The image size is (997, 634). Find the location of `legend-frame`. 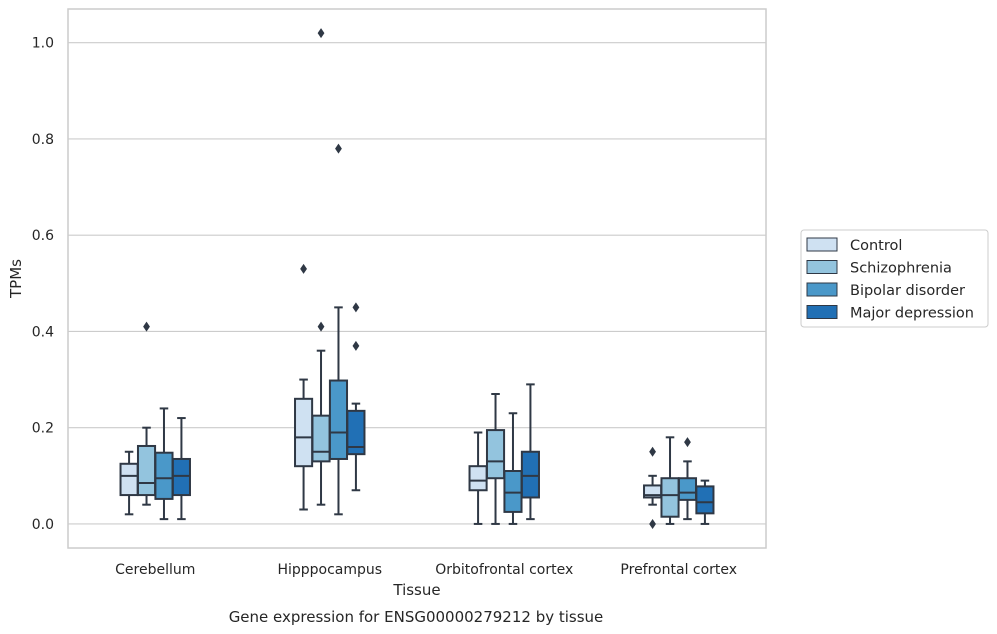

legend-frame is located at coordinates (894, 278).